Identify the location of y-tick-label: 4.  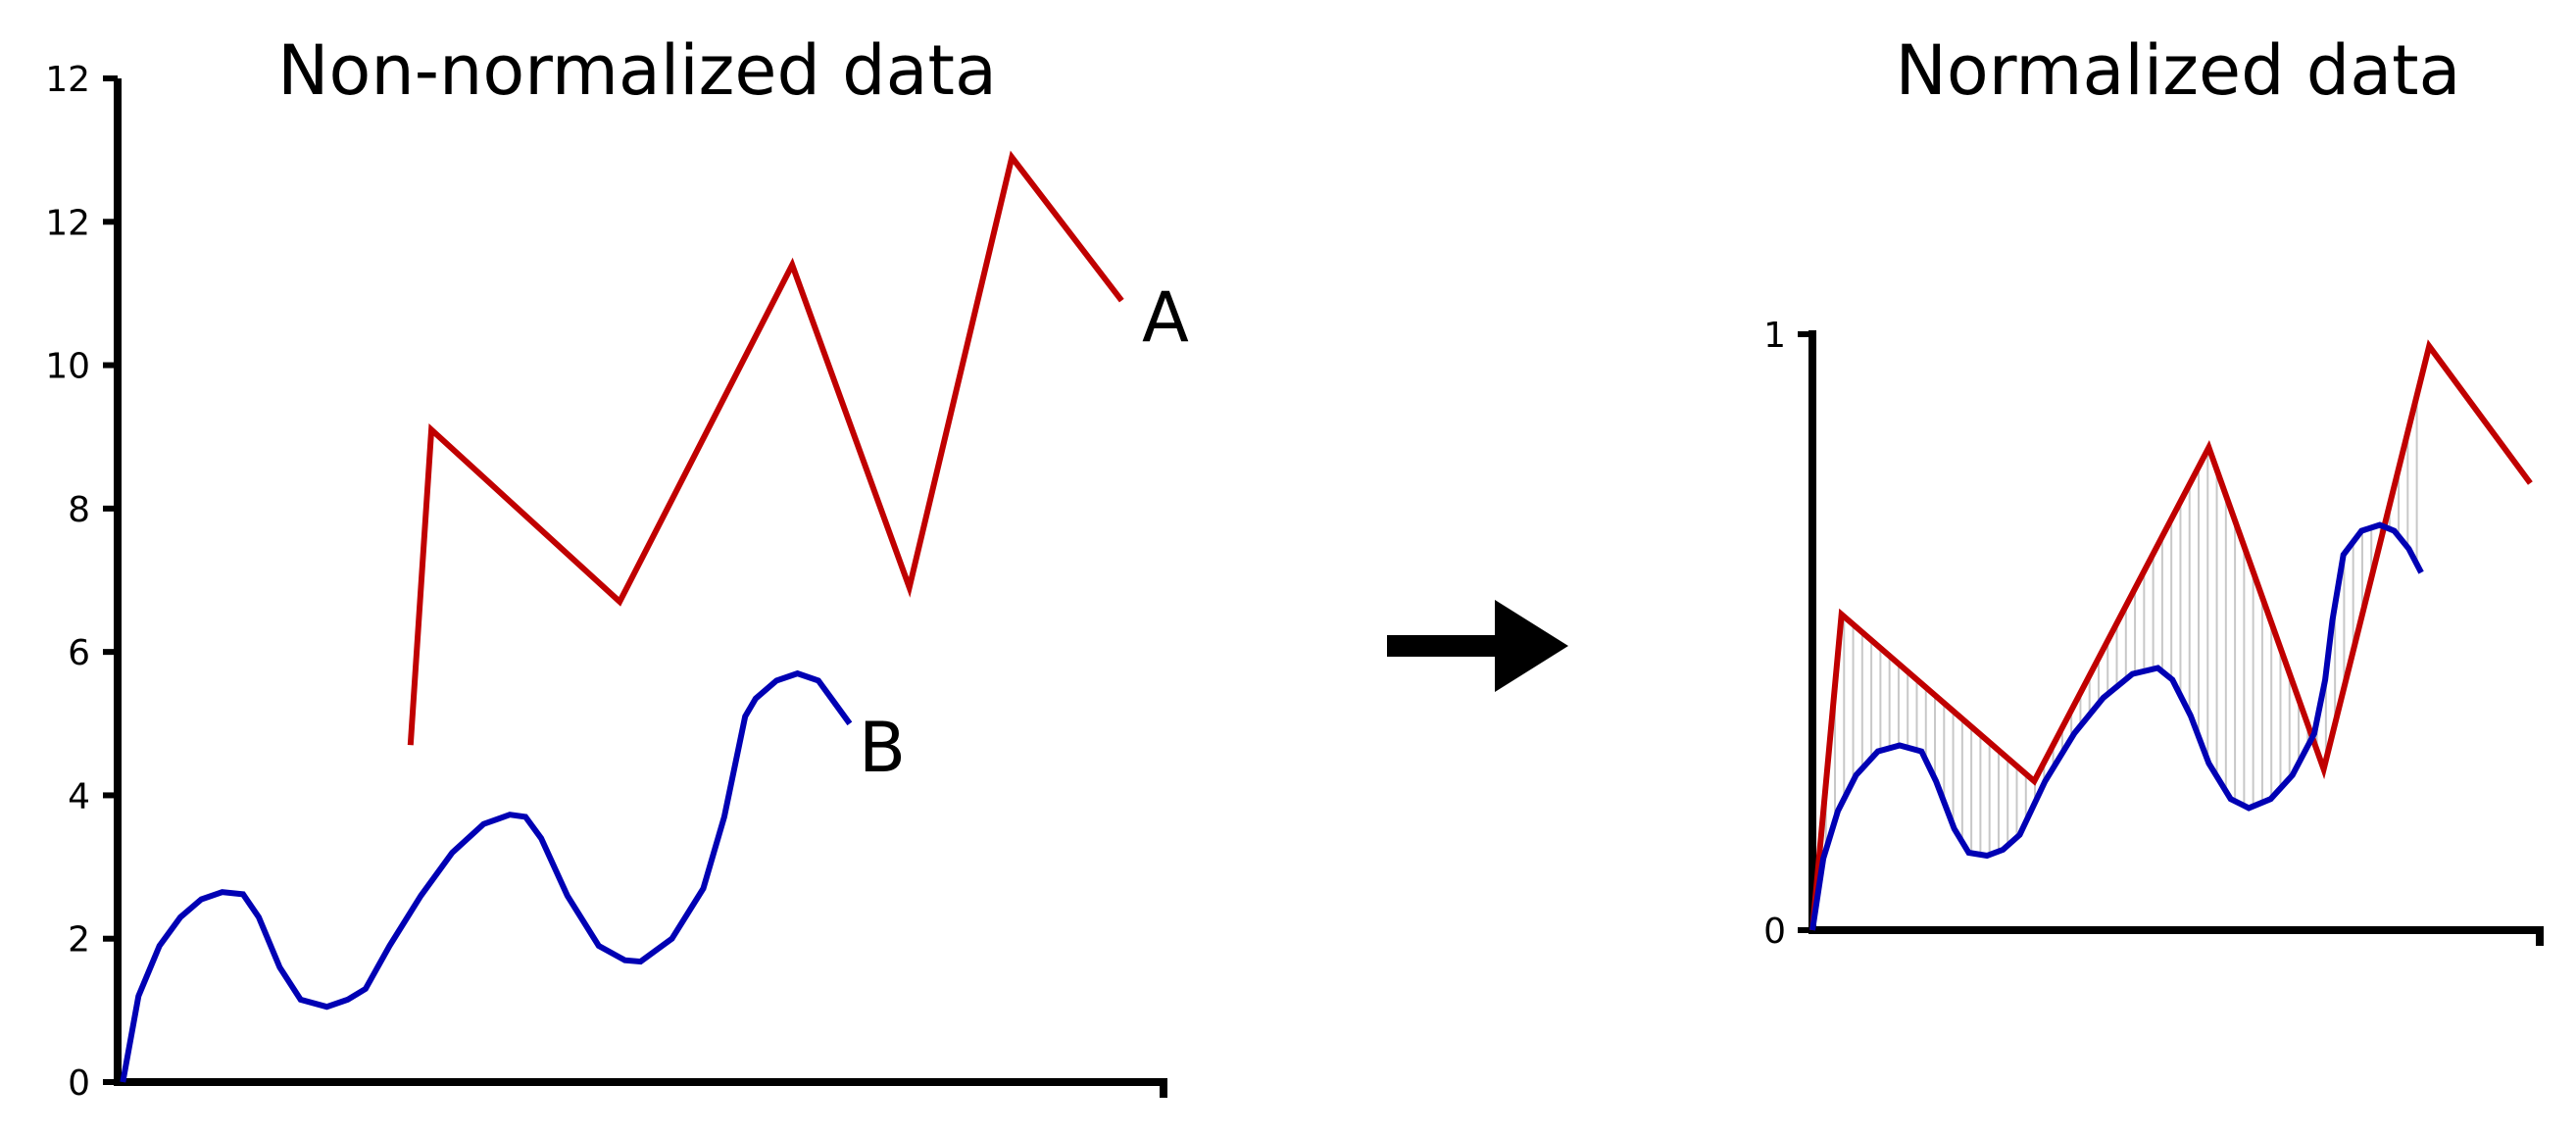
(79, 796).